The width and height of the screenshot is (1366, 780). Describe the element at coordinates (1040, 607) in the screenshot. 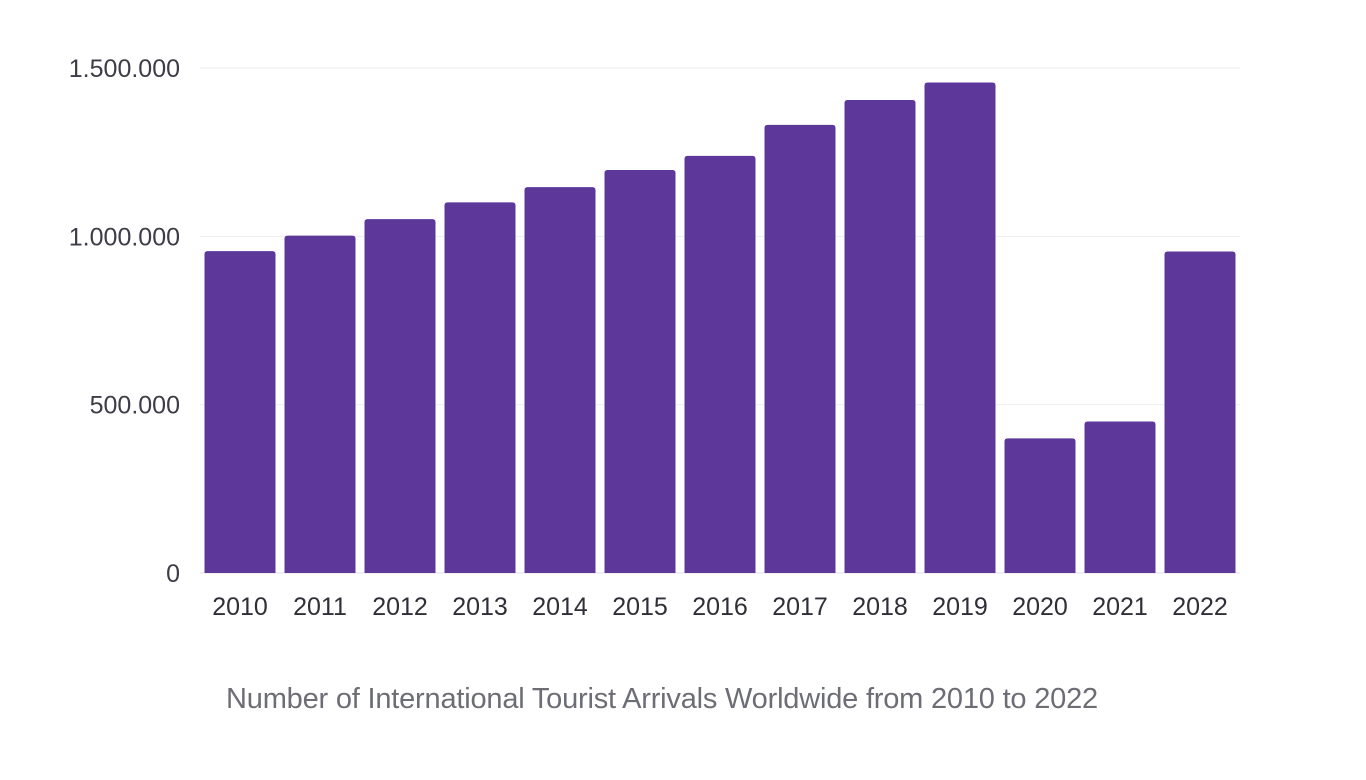

I see `x-tick-label: 2020` at that location.